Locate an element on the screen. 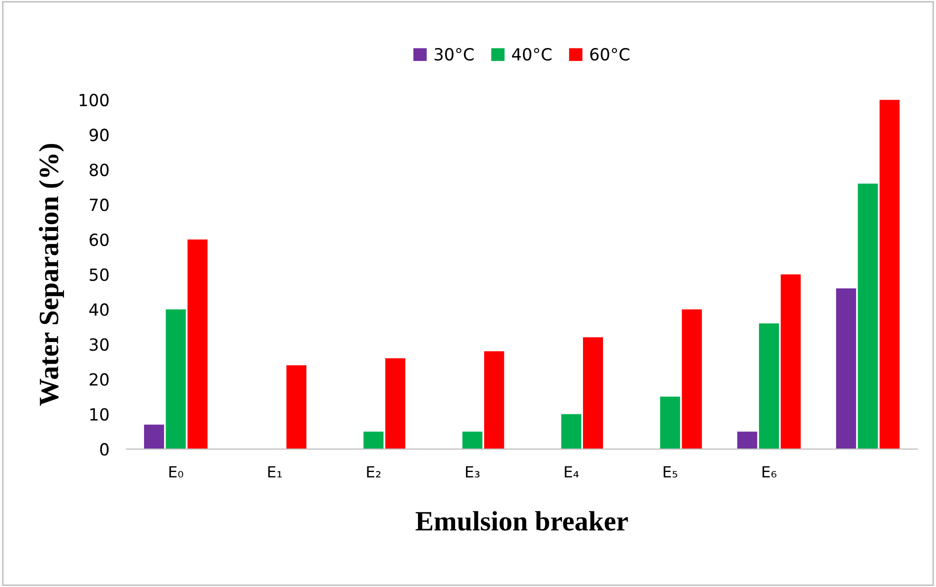 This screenshot has width=936, height=587. x-axis-title: Emulsion breaker is located at coordinates (522, 521).